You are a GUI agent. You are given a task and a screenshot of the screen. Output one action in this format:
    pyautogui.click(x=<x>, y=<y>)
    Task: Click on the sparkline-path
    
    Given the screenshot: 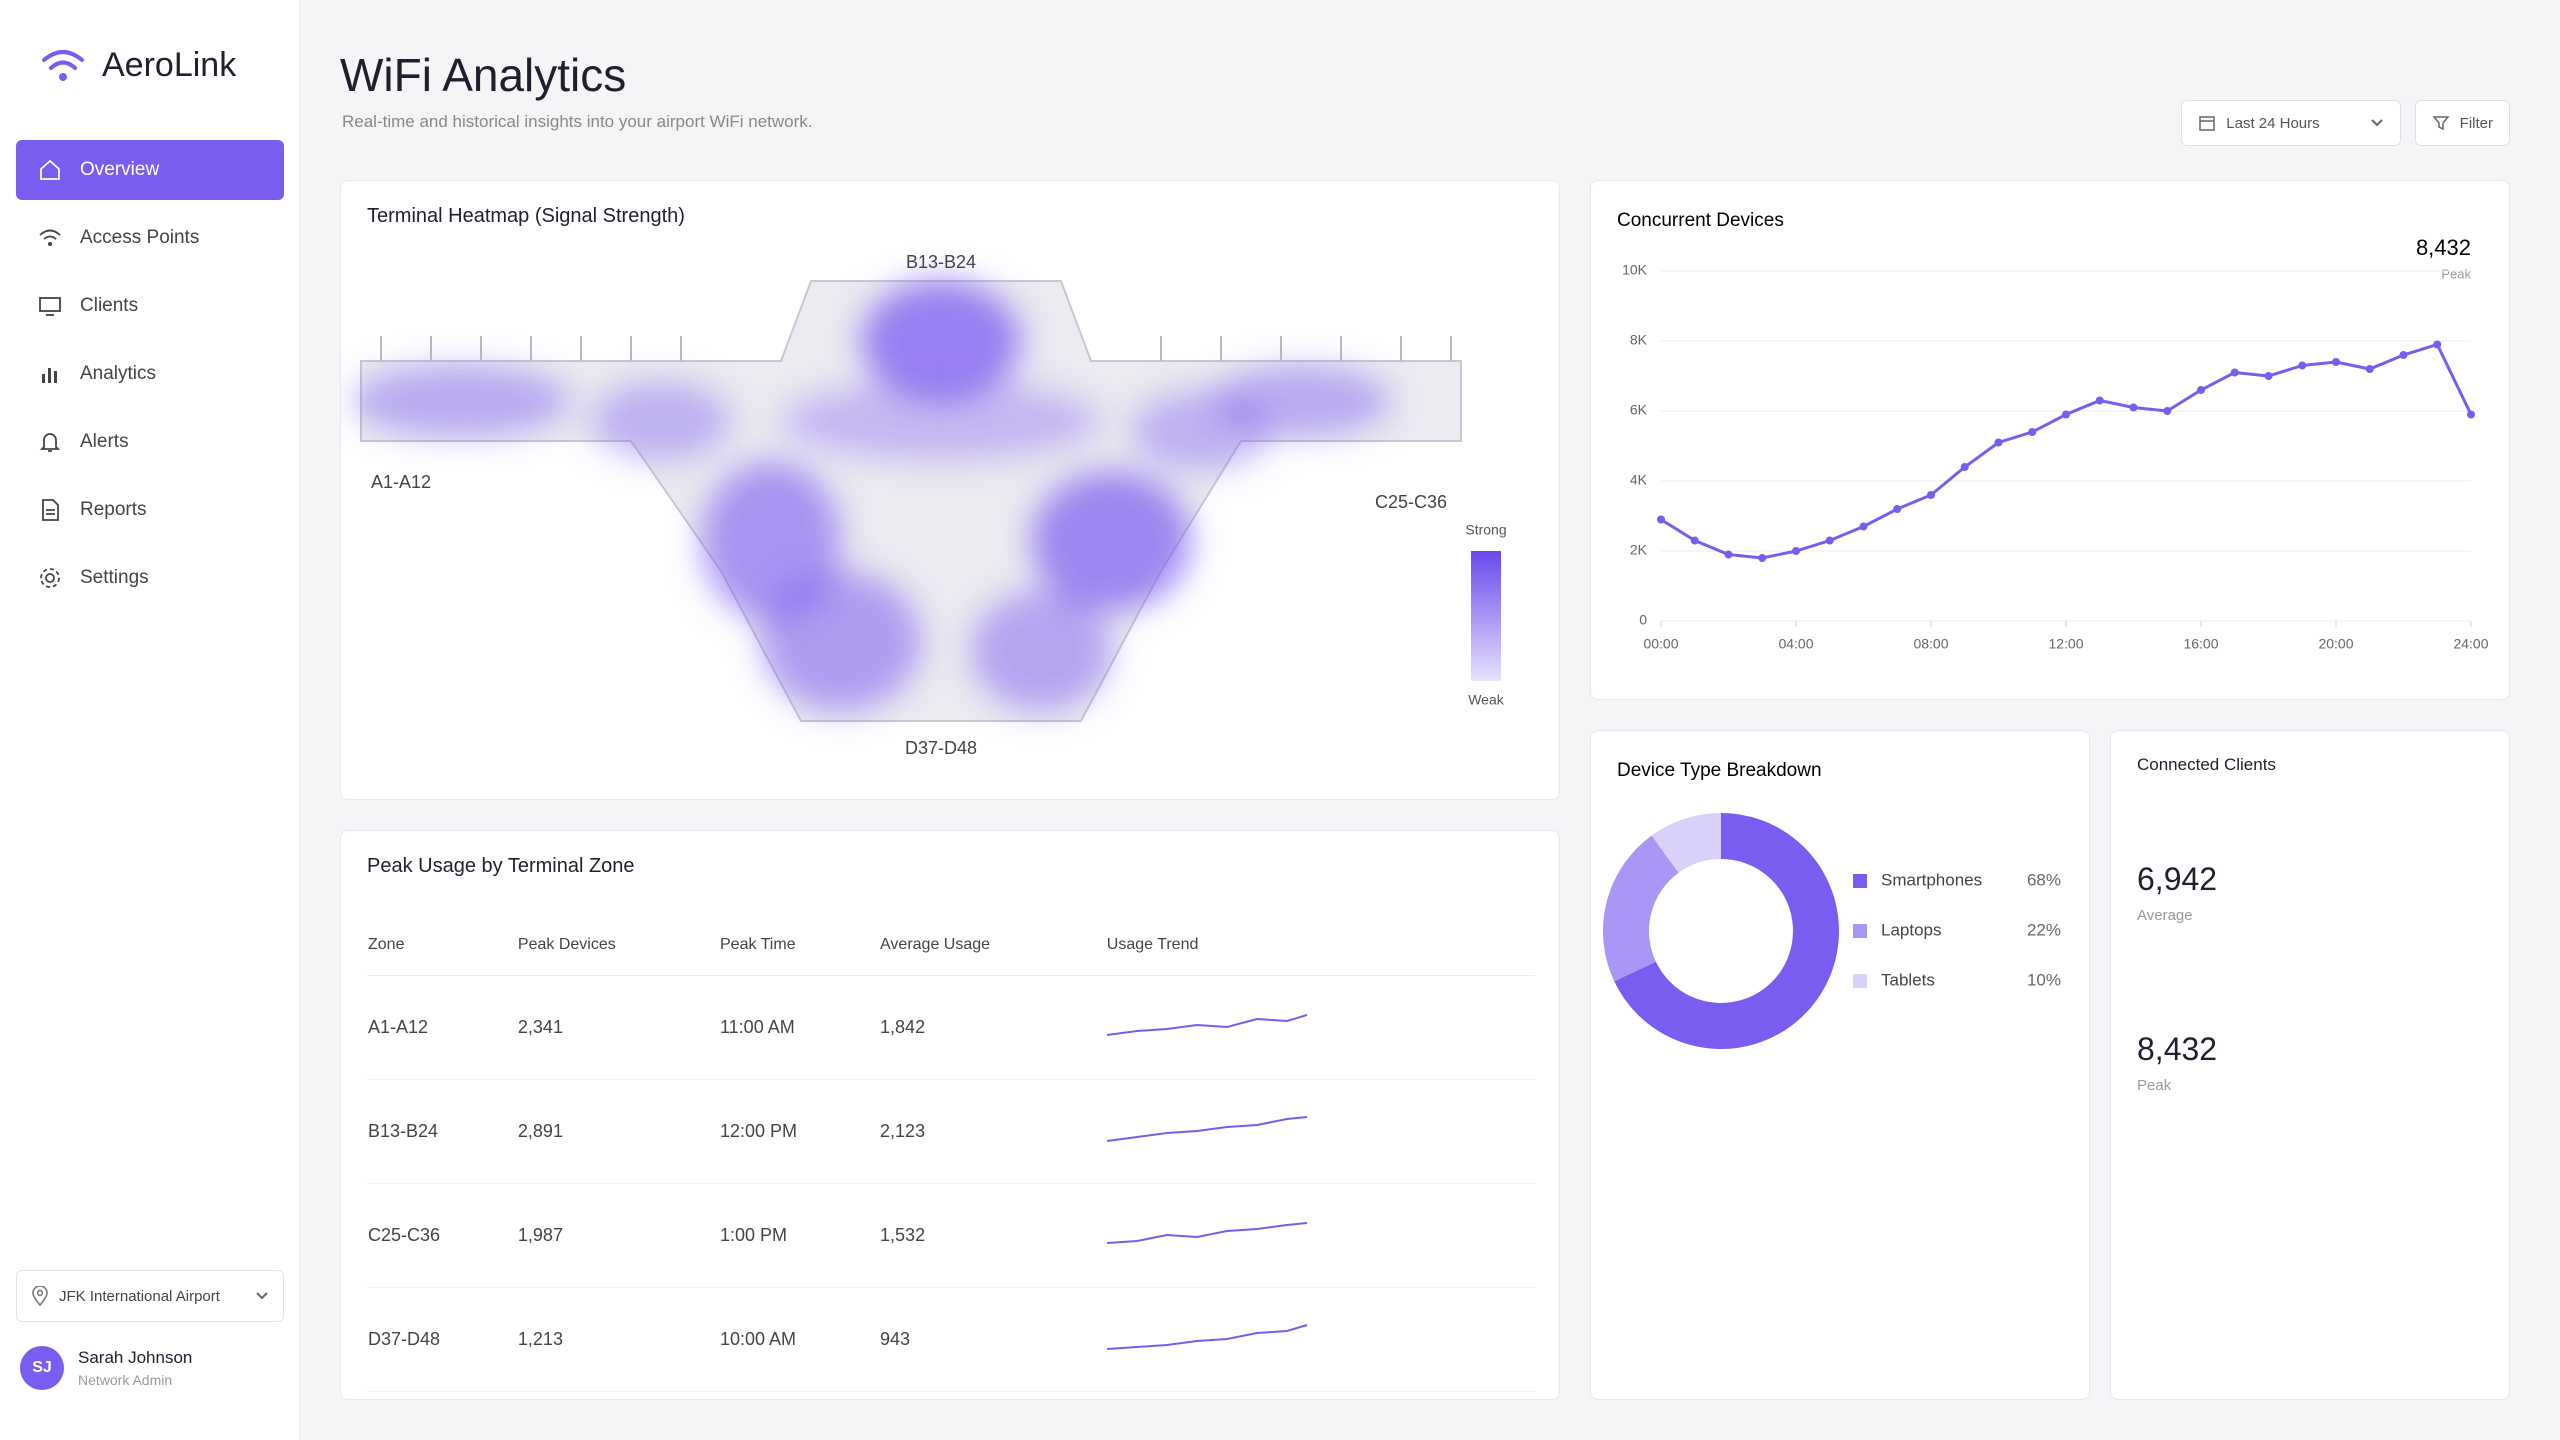 What is the action you would take?
    pyautogui.click(x=1206, y=1128)
    